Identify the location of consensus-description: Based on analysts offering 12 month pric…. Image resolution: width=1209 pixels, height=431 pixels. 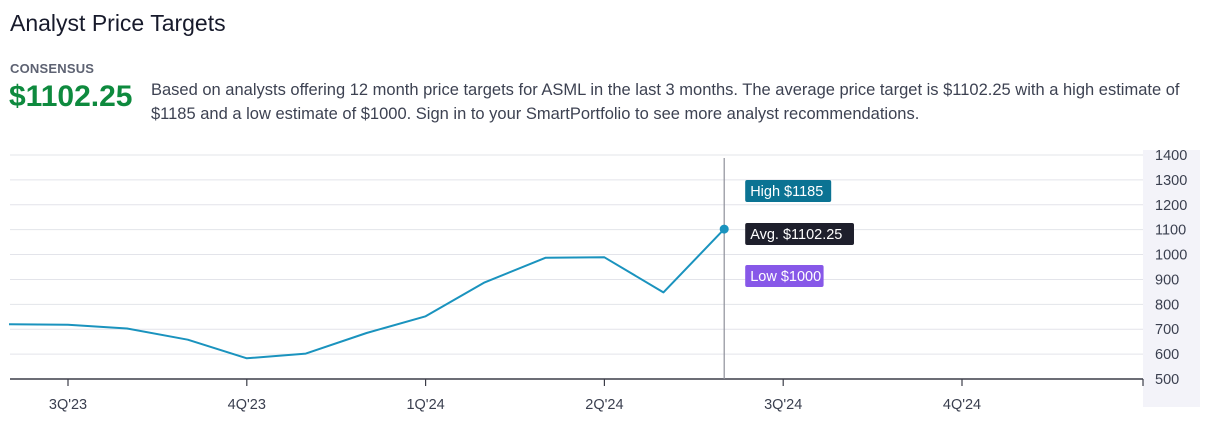
(665, 102).